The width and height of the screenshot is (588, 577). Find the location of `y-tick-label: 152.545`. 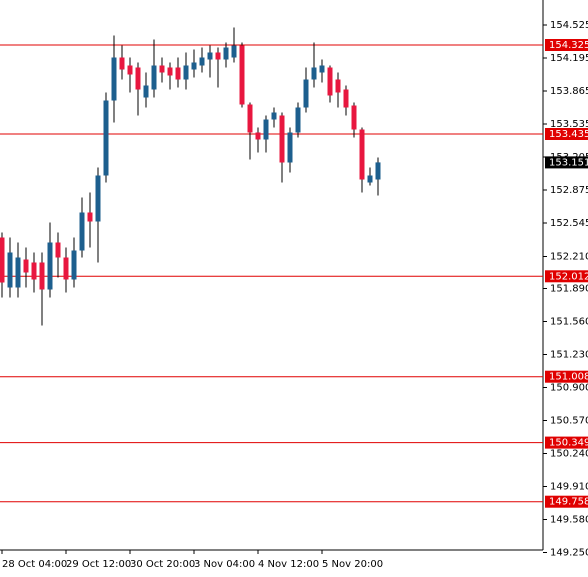

y-tick-label: 152.545 is located at coordinates (569, 223).